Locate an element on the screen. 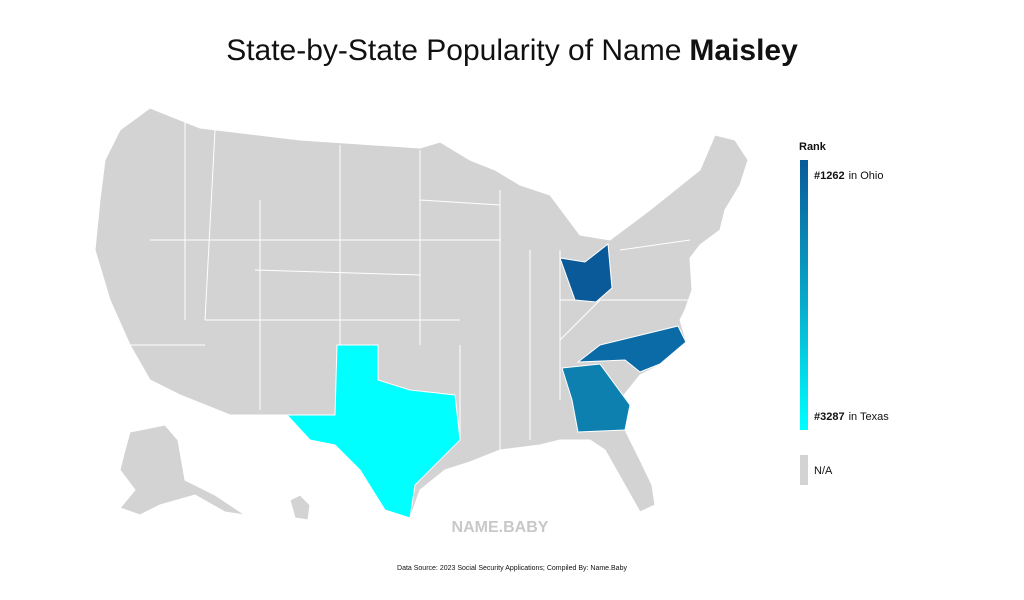 Image resolution: width=1024 pixels, height=600 pixels. legend-bottom: #3287 in Texas is located at coordinates (851, 417).